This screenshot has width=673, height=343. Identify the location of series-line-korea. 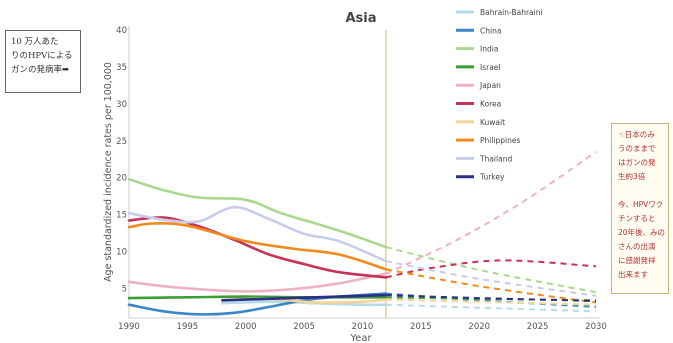
(257, 247).